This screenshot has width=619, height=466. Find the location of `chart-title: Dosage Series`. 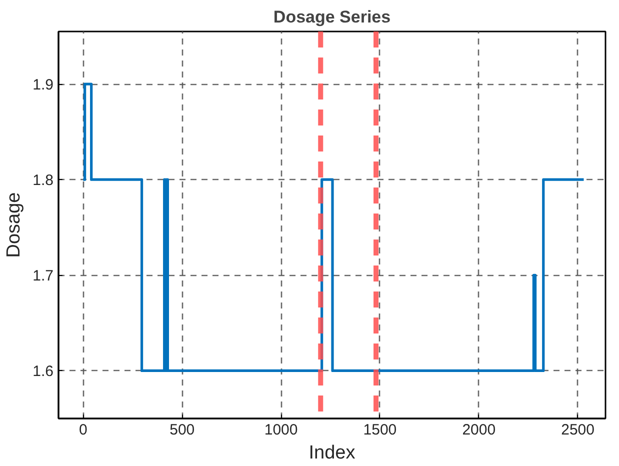

chart-title: Dosage Series is located at coordinates (332, 17).